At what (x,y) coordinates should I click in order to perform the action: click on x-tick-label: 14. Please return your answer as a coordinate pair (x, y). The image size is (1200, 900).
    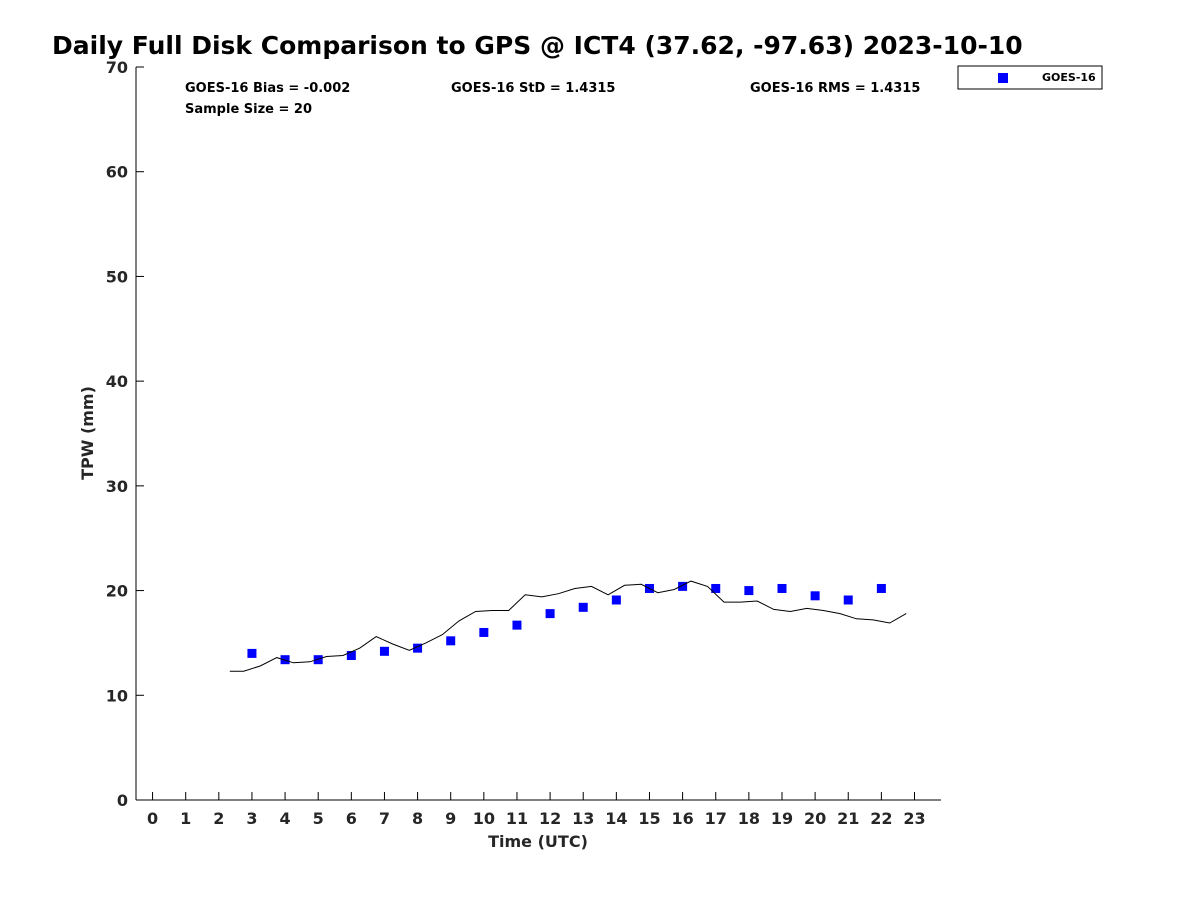
    Looking at the image, I should click on (616, 818).